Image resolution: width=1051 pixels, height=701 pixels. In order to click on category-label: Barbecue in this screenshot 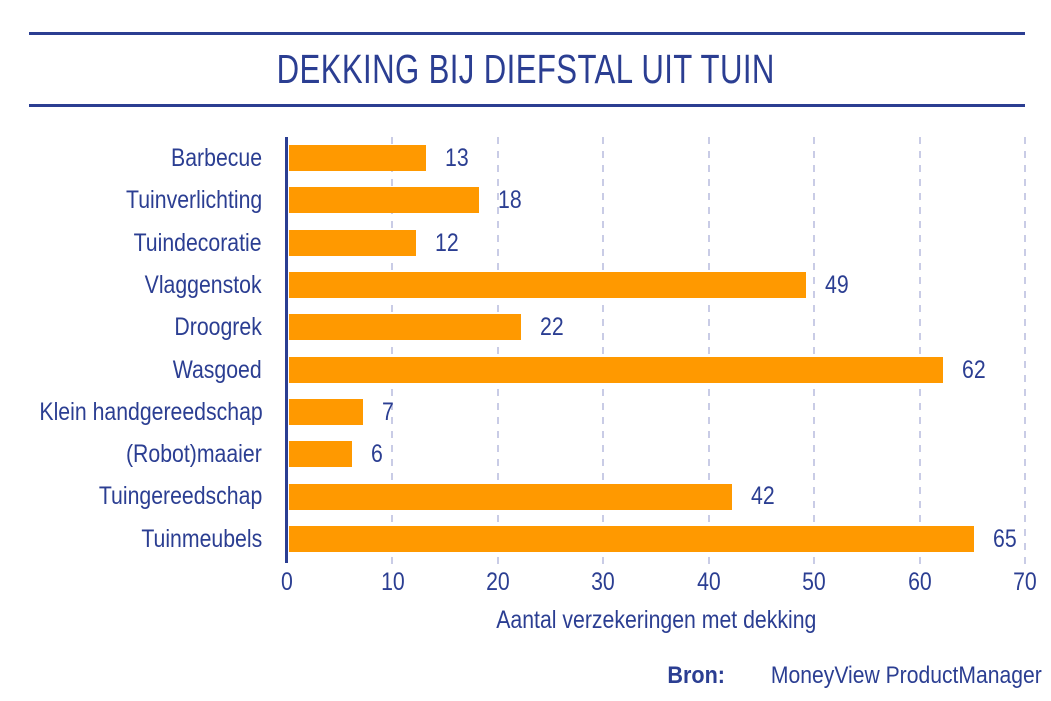, I will do `click(131, 158)`.